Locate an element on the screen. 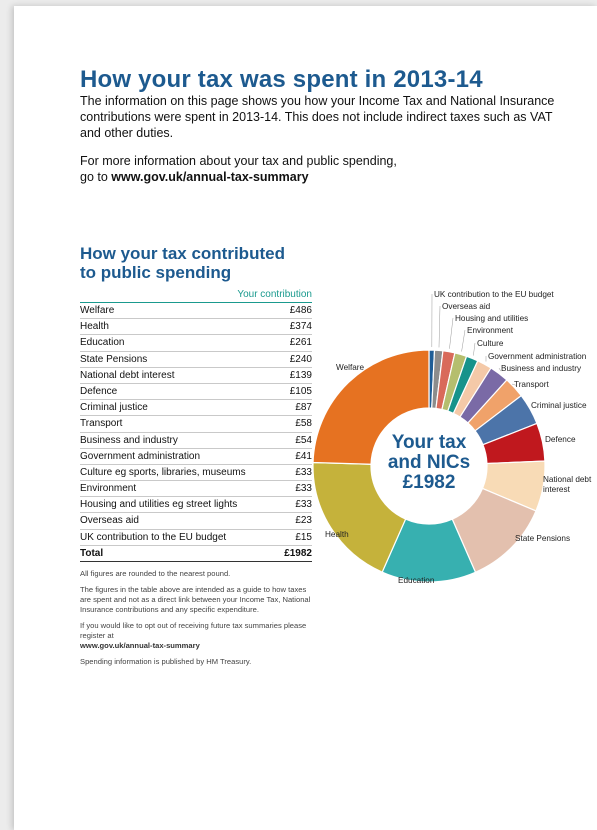 Image resolution: width=597 pixels, height=830 pixels. row-value: £54 is located at coordinates (303, 440).